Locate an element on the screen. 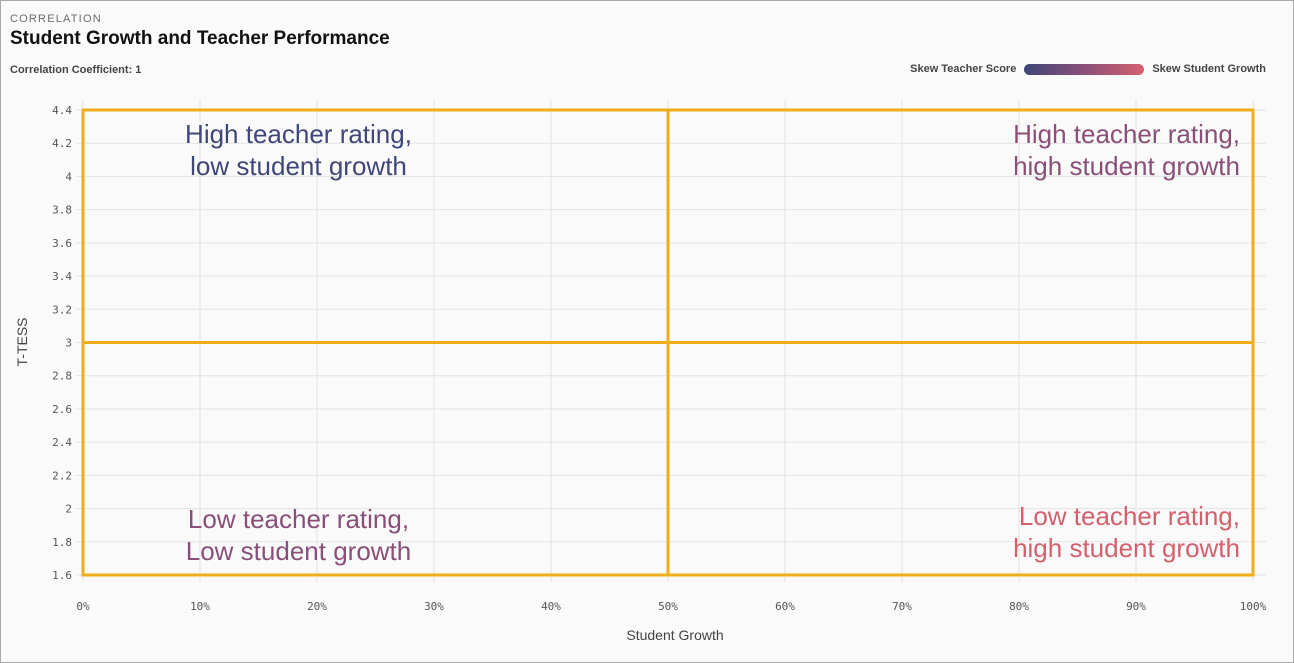  y-tick-label: 3.2 is located at coordinates (62, 309).